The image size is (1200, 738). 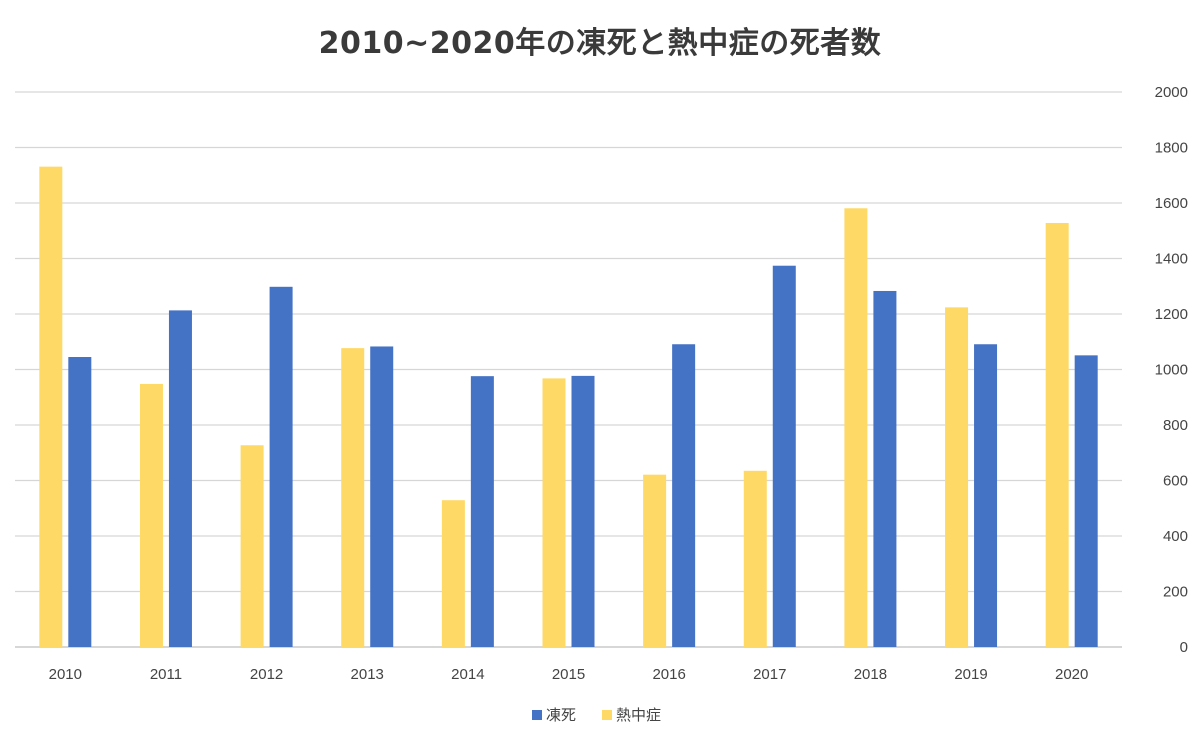 What do you see at coordinates (1175, 425) in the screenshot?
I see `y-tick-label: 800` at bounding box center [1175, 425].